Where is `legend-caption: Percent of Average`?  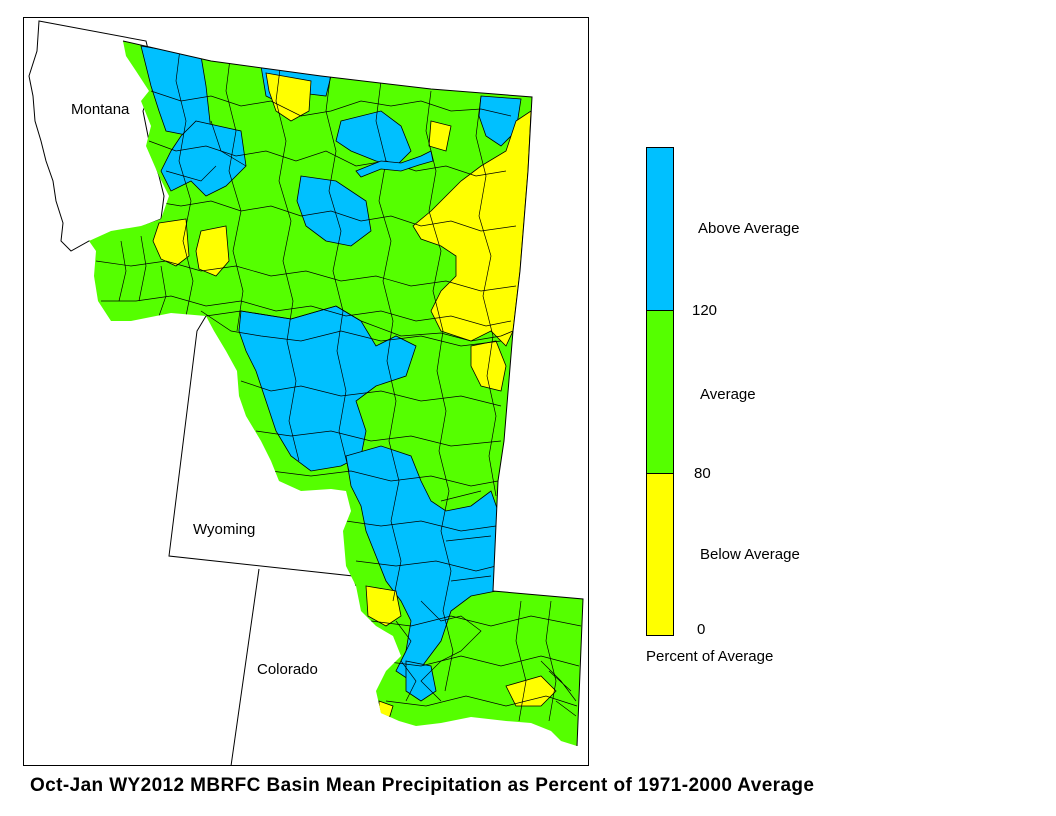
legend-caption: Percent of Average is located at coordinates (710, 656).